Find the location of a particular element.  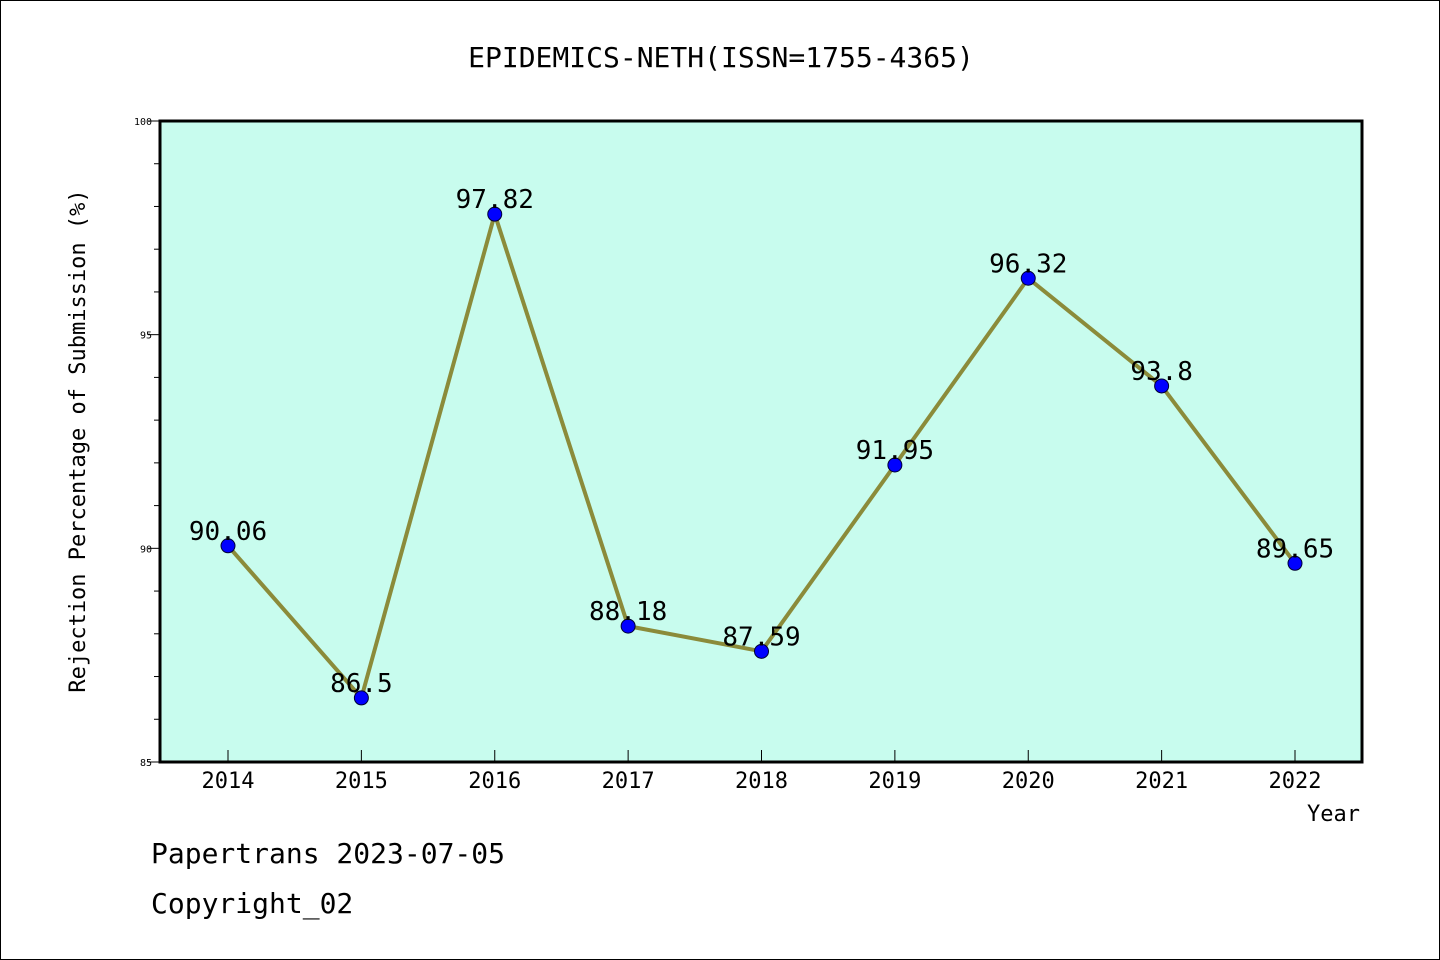

footer-date-text: Papertrans 2023-07-05 is located at coordinates (328, 853).